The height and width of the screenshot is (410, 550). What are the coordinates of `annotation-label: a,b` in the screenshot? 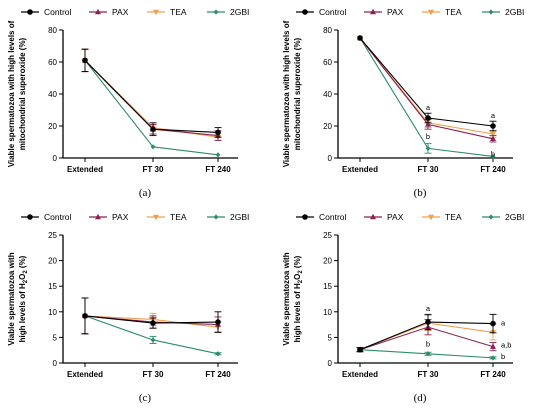 It's located at (506, 345).